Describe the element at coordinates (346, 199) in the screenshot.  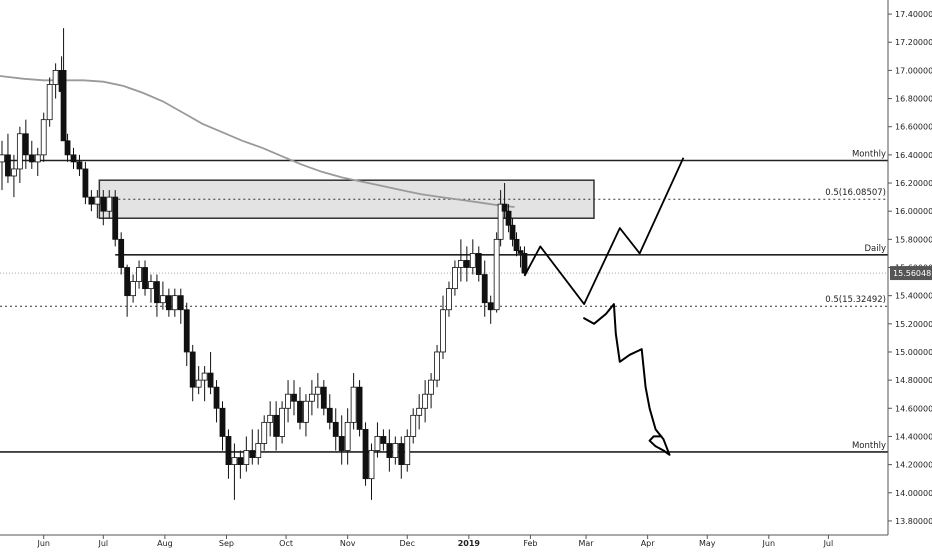
I see `resistance-zone-box` at that location.